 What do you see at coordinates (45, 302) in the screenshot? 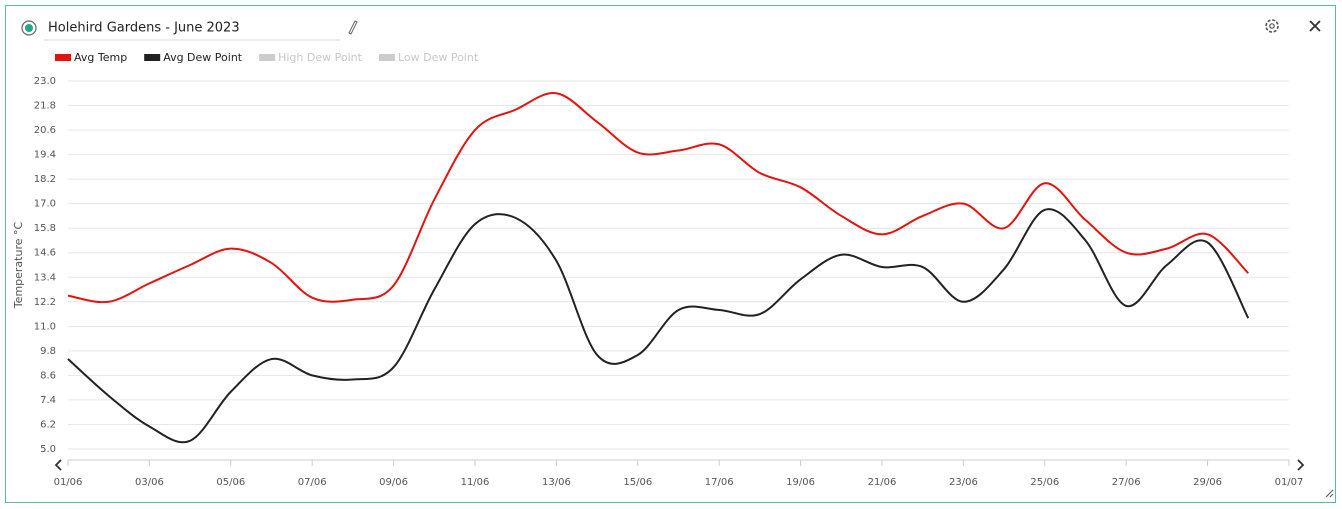
I see `y-tick-label: 12.2` at bounding box center [45, 302].